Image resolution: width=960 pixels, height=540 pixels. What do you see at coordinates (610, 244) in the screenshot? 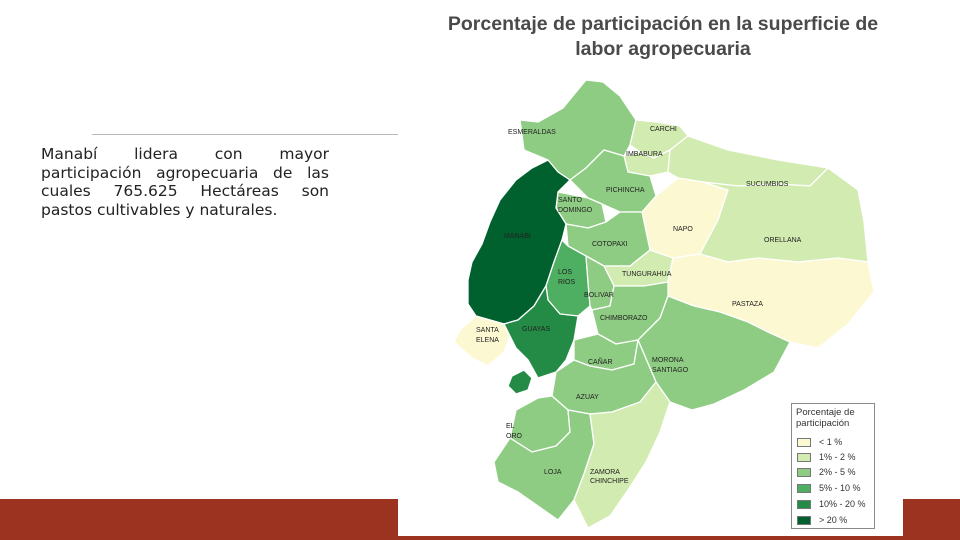
I see `province-label: COTOPAXI` at bounding box center [610, 244].